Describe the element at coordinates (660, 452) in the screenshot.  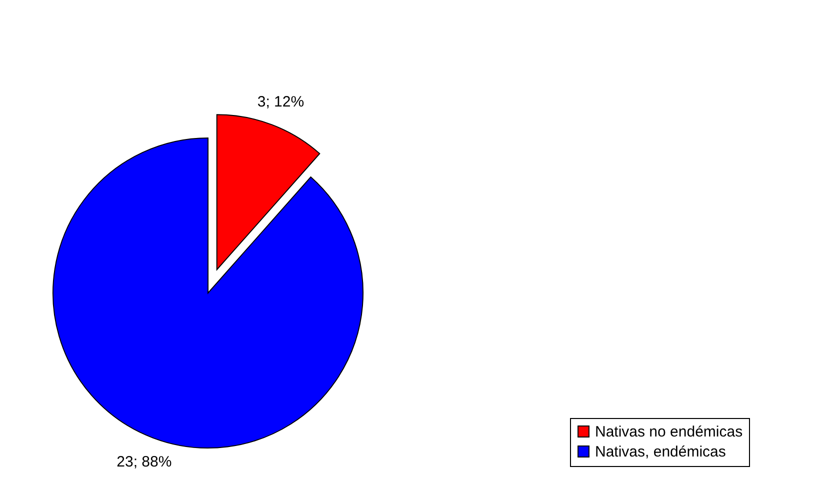
I see `legend-label: Nativas, endémicas` at that location.